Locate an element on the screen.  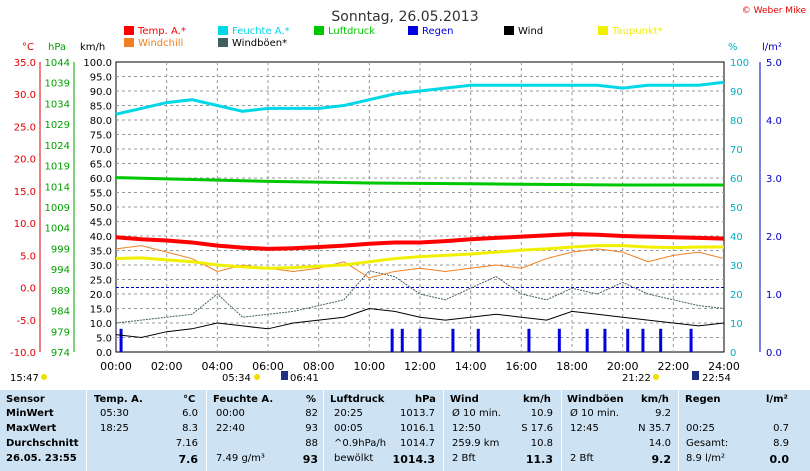
x-tick-label: 16:00 is located at coordinates (521, 366).